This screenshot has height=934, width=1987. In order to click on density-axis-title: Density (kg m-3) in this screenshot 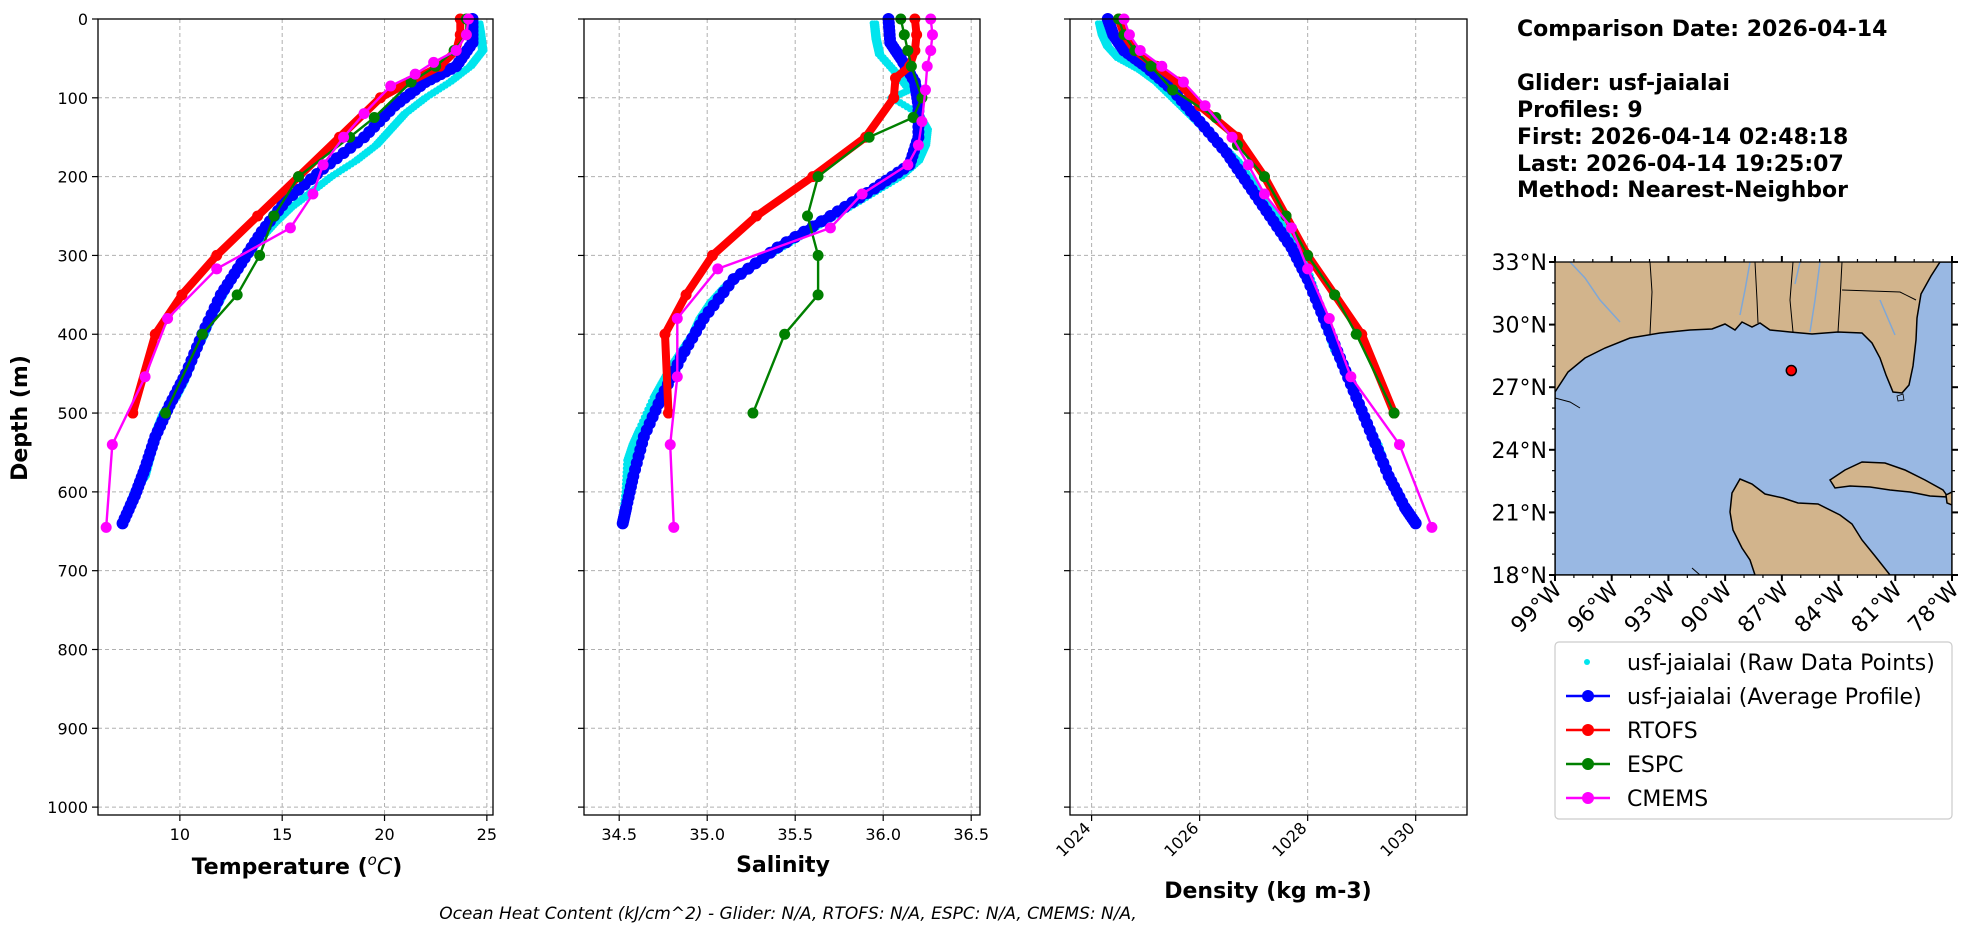, I will do `click(1268, 891)`.